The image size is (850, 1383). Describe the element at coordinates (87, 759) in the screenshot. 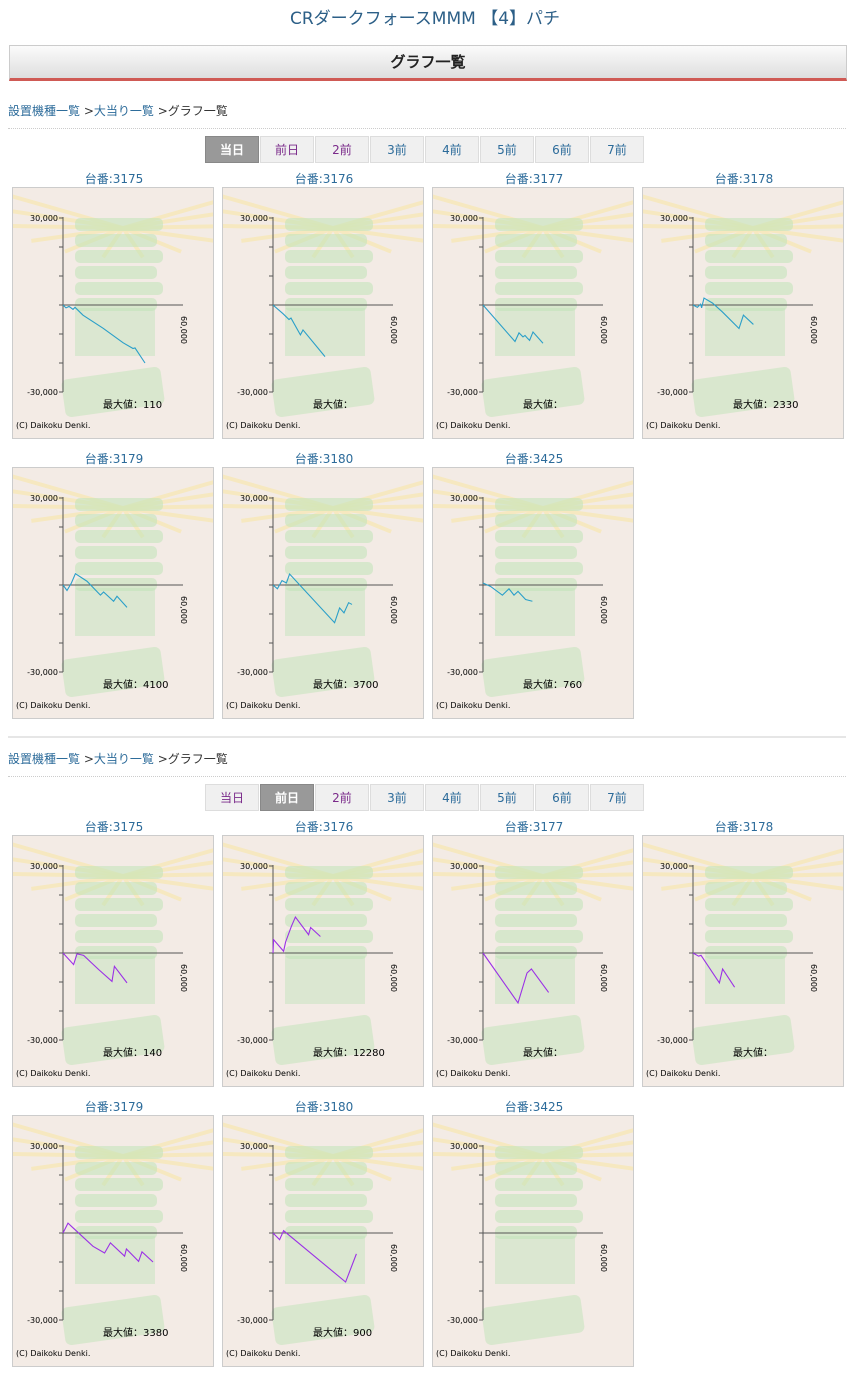

I see `breadcrumb-sep: >` at that location.